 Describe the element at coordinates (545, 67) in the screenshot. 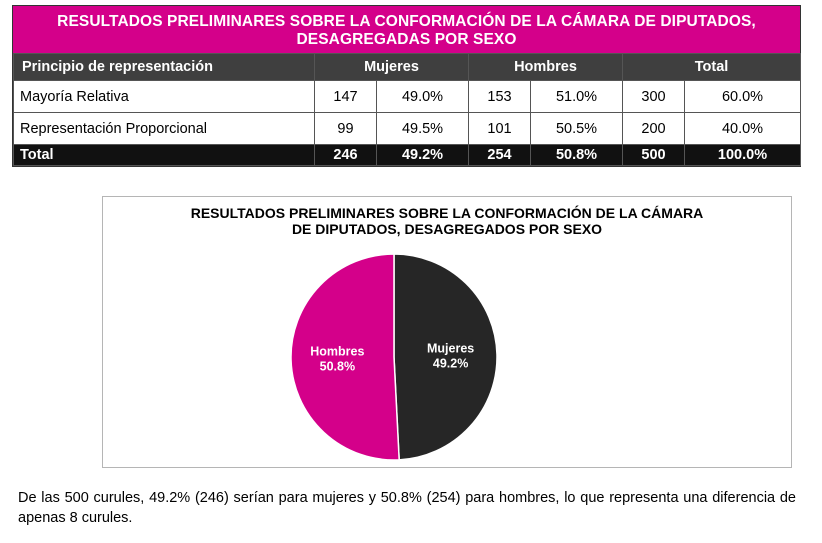

I see `header-men: Hombres` at that location.